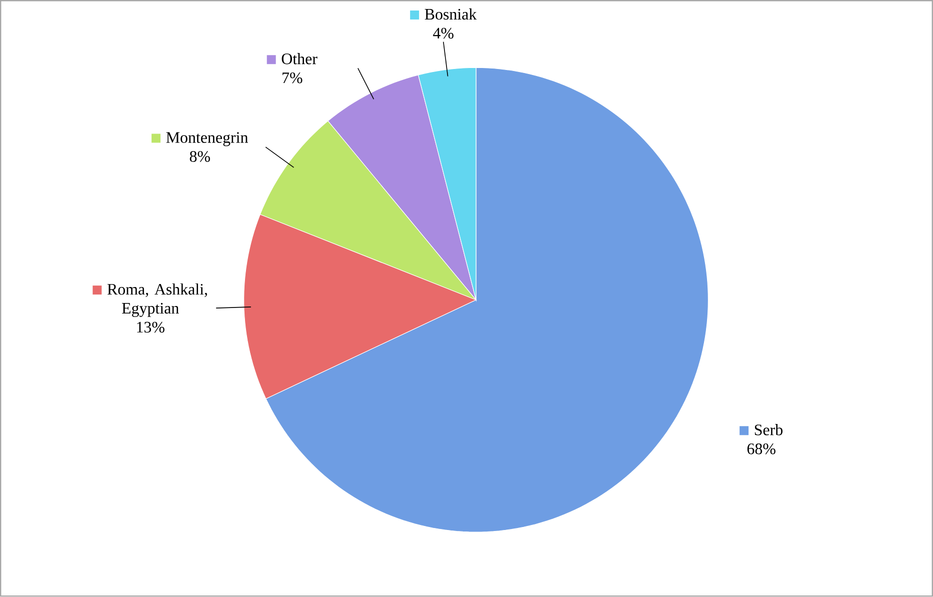 The height and width of the screenshot is (597, 933). I want to click on data-label: 8%, so click(200, 156).